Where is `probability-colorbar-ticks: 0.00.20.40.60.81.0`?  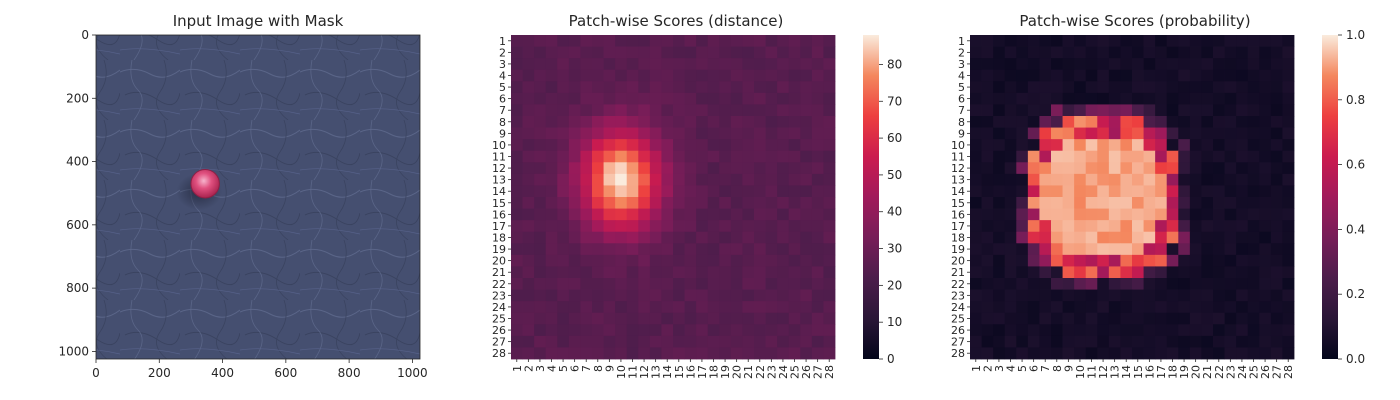 probability-colorbar-ticks: 0.00.20.40.60.81.0 is located at coordinates (1351, 197).